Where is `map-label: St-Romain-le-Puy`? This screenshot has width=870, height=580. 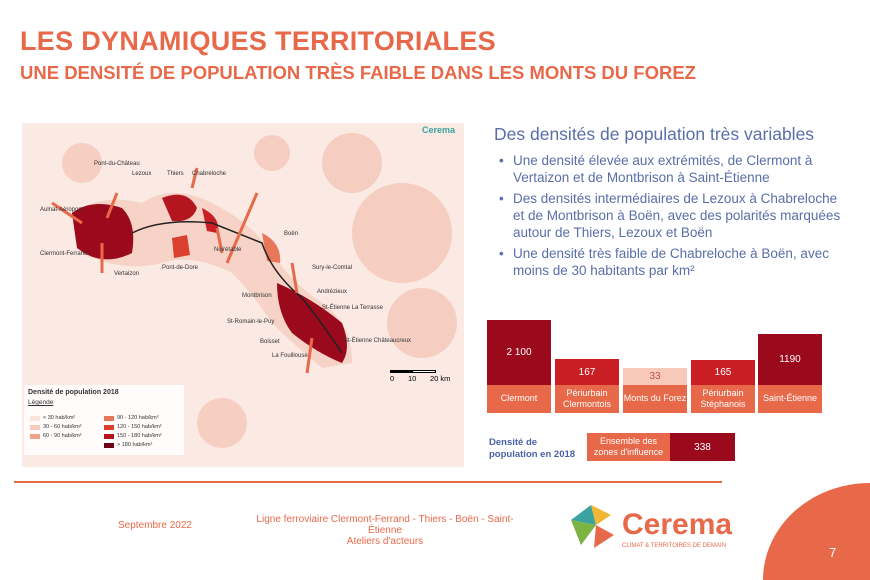
map-label: St-Romain-le-Puy is located at coordinates (251, 322).